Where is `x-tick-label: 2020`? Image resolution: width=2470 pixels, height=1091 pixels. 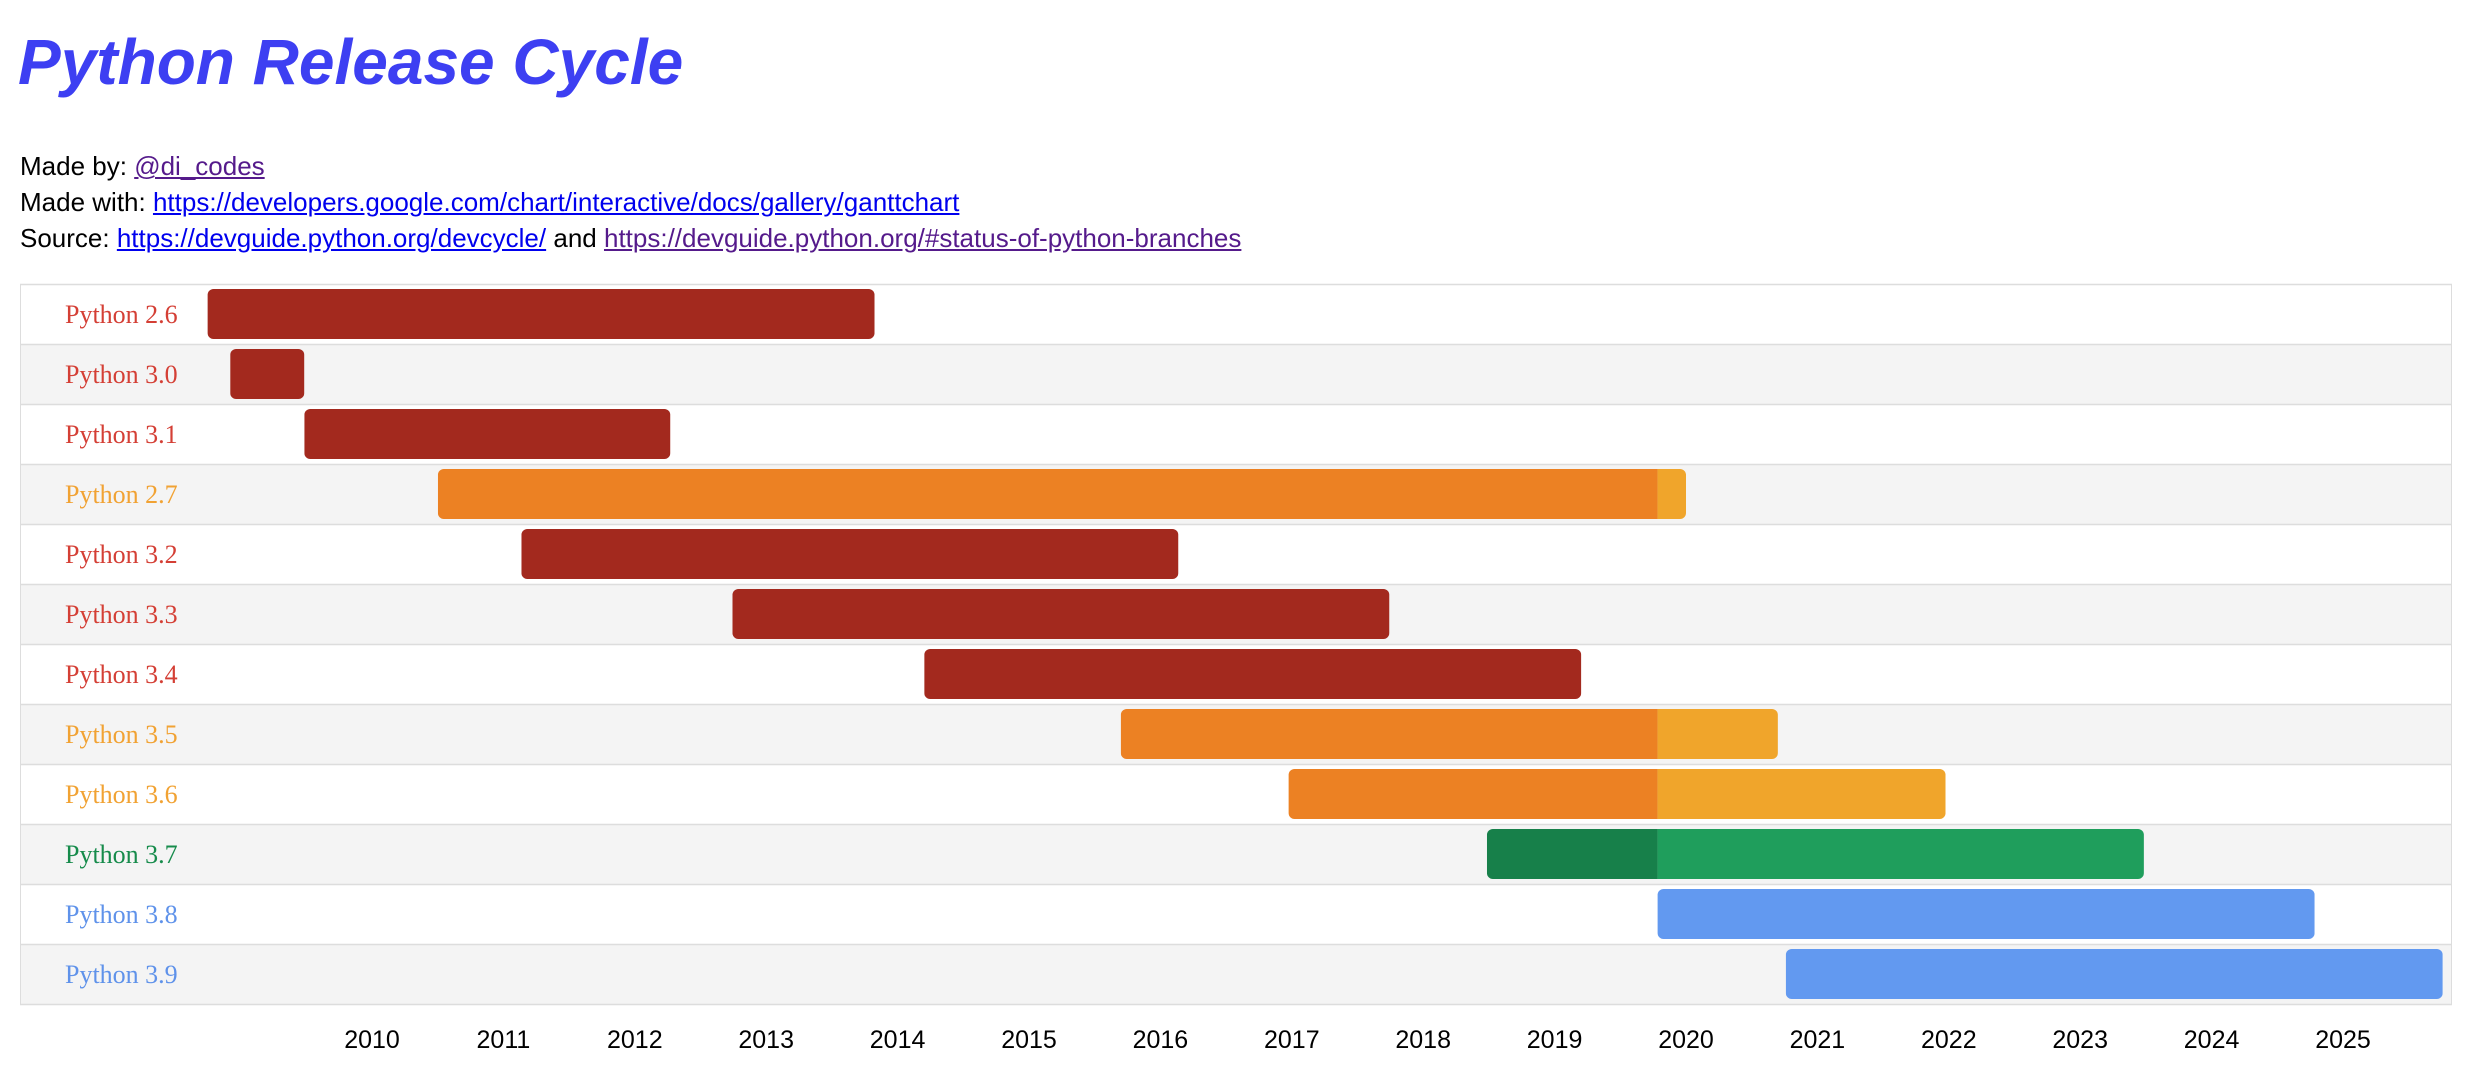
x-tick-label: 2020 is located at coordinates (1686, 1040).